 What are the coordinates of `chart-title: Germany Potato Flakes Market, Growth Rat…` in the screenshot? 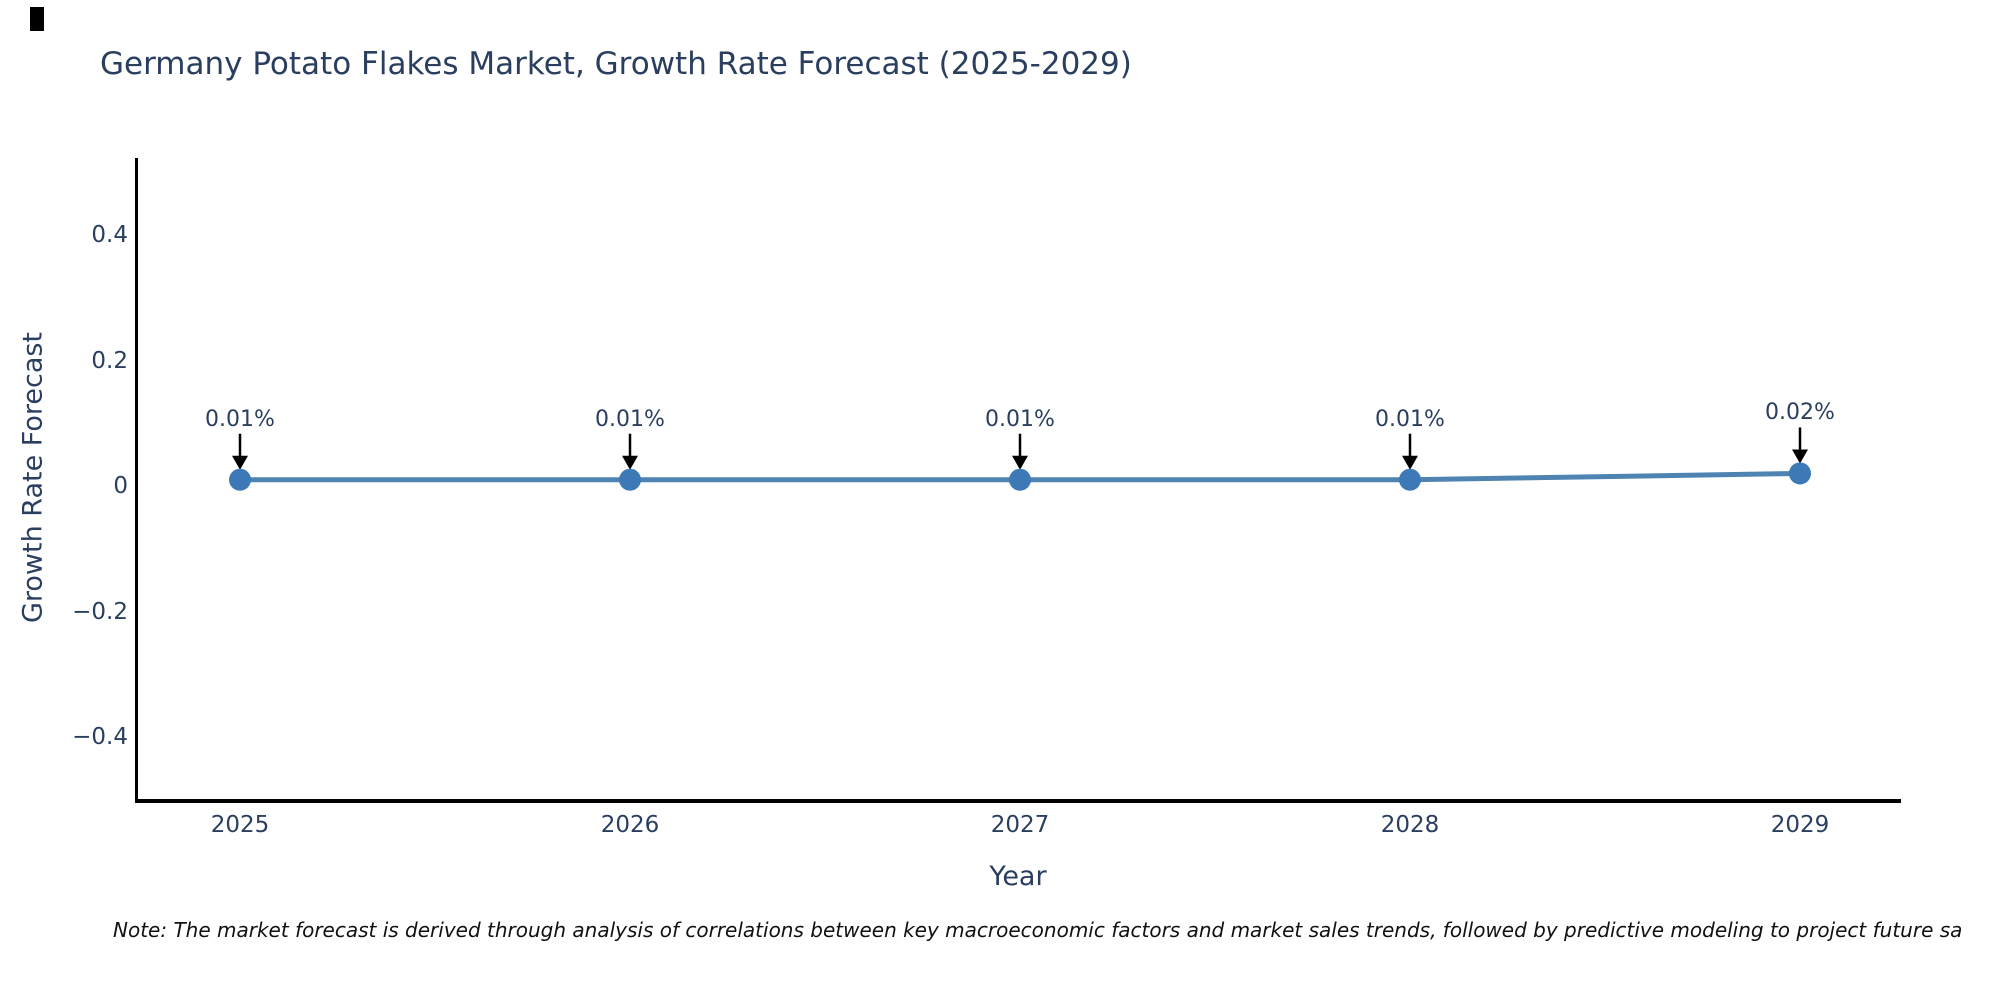 It's located at (616, 64).